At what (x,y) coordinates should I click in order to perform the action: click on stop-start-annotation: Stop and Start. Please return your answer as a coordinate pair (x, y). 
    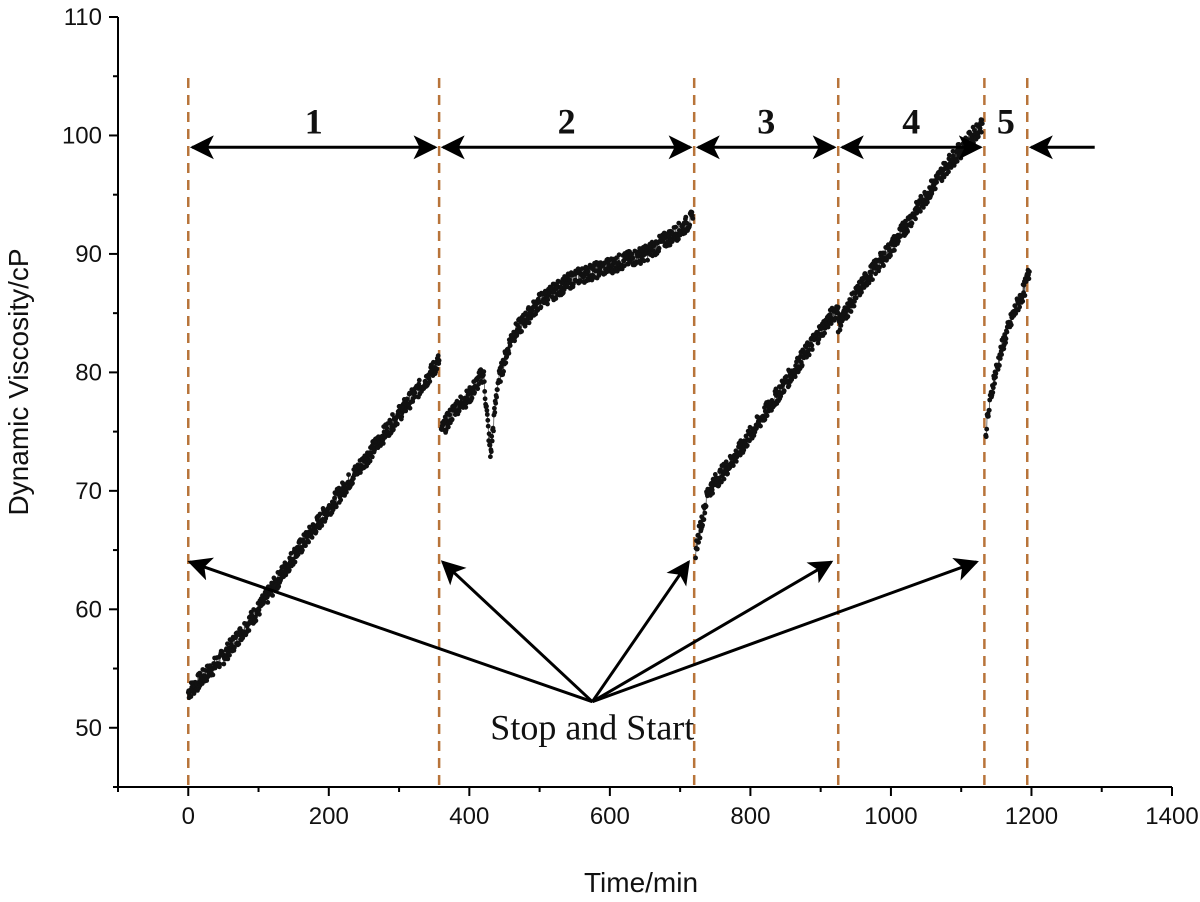
    Looking at the image, I should click on (592, 728).